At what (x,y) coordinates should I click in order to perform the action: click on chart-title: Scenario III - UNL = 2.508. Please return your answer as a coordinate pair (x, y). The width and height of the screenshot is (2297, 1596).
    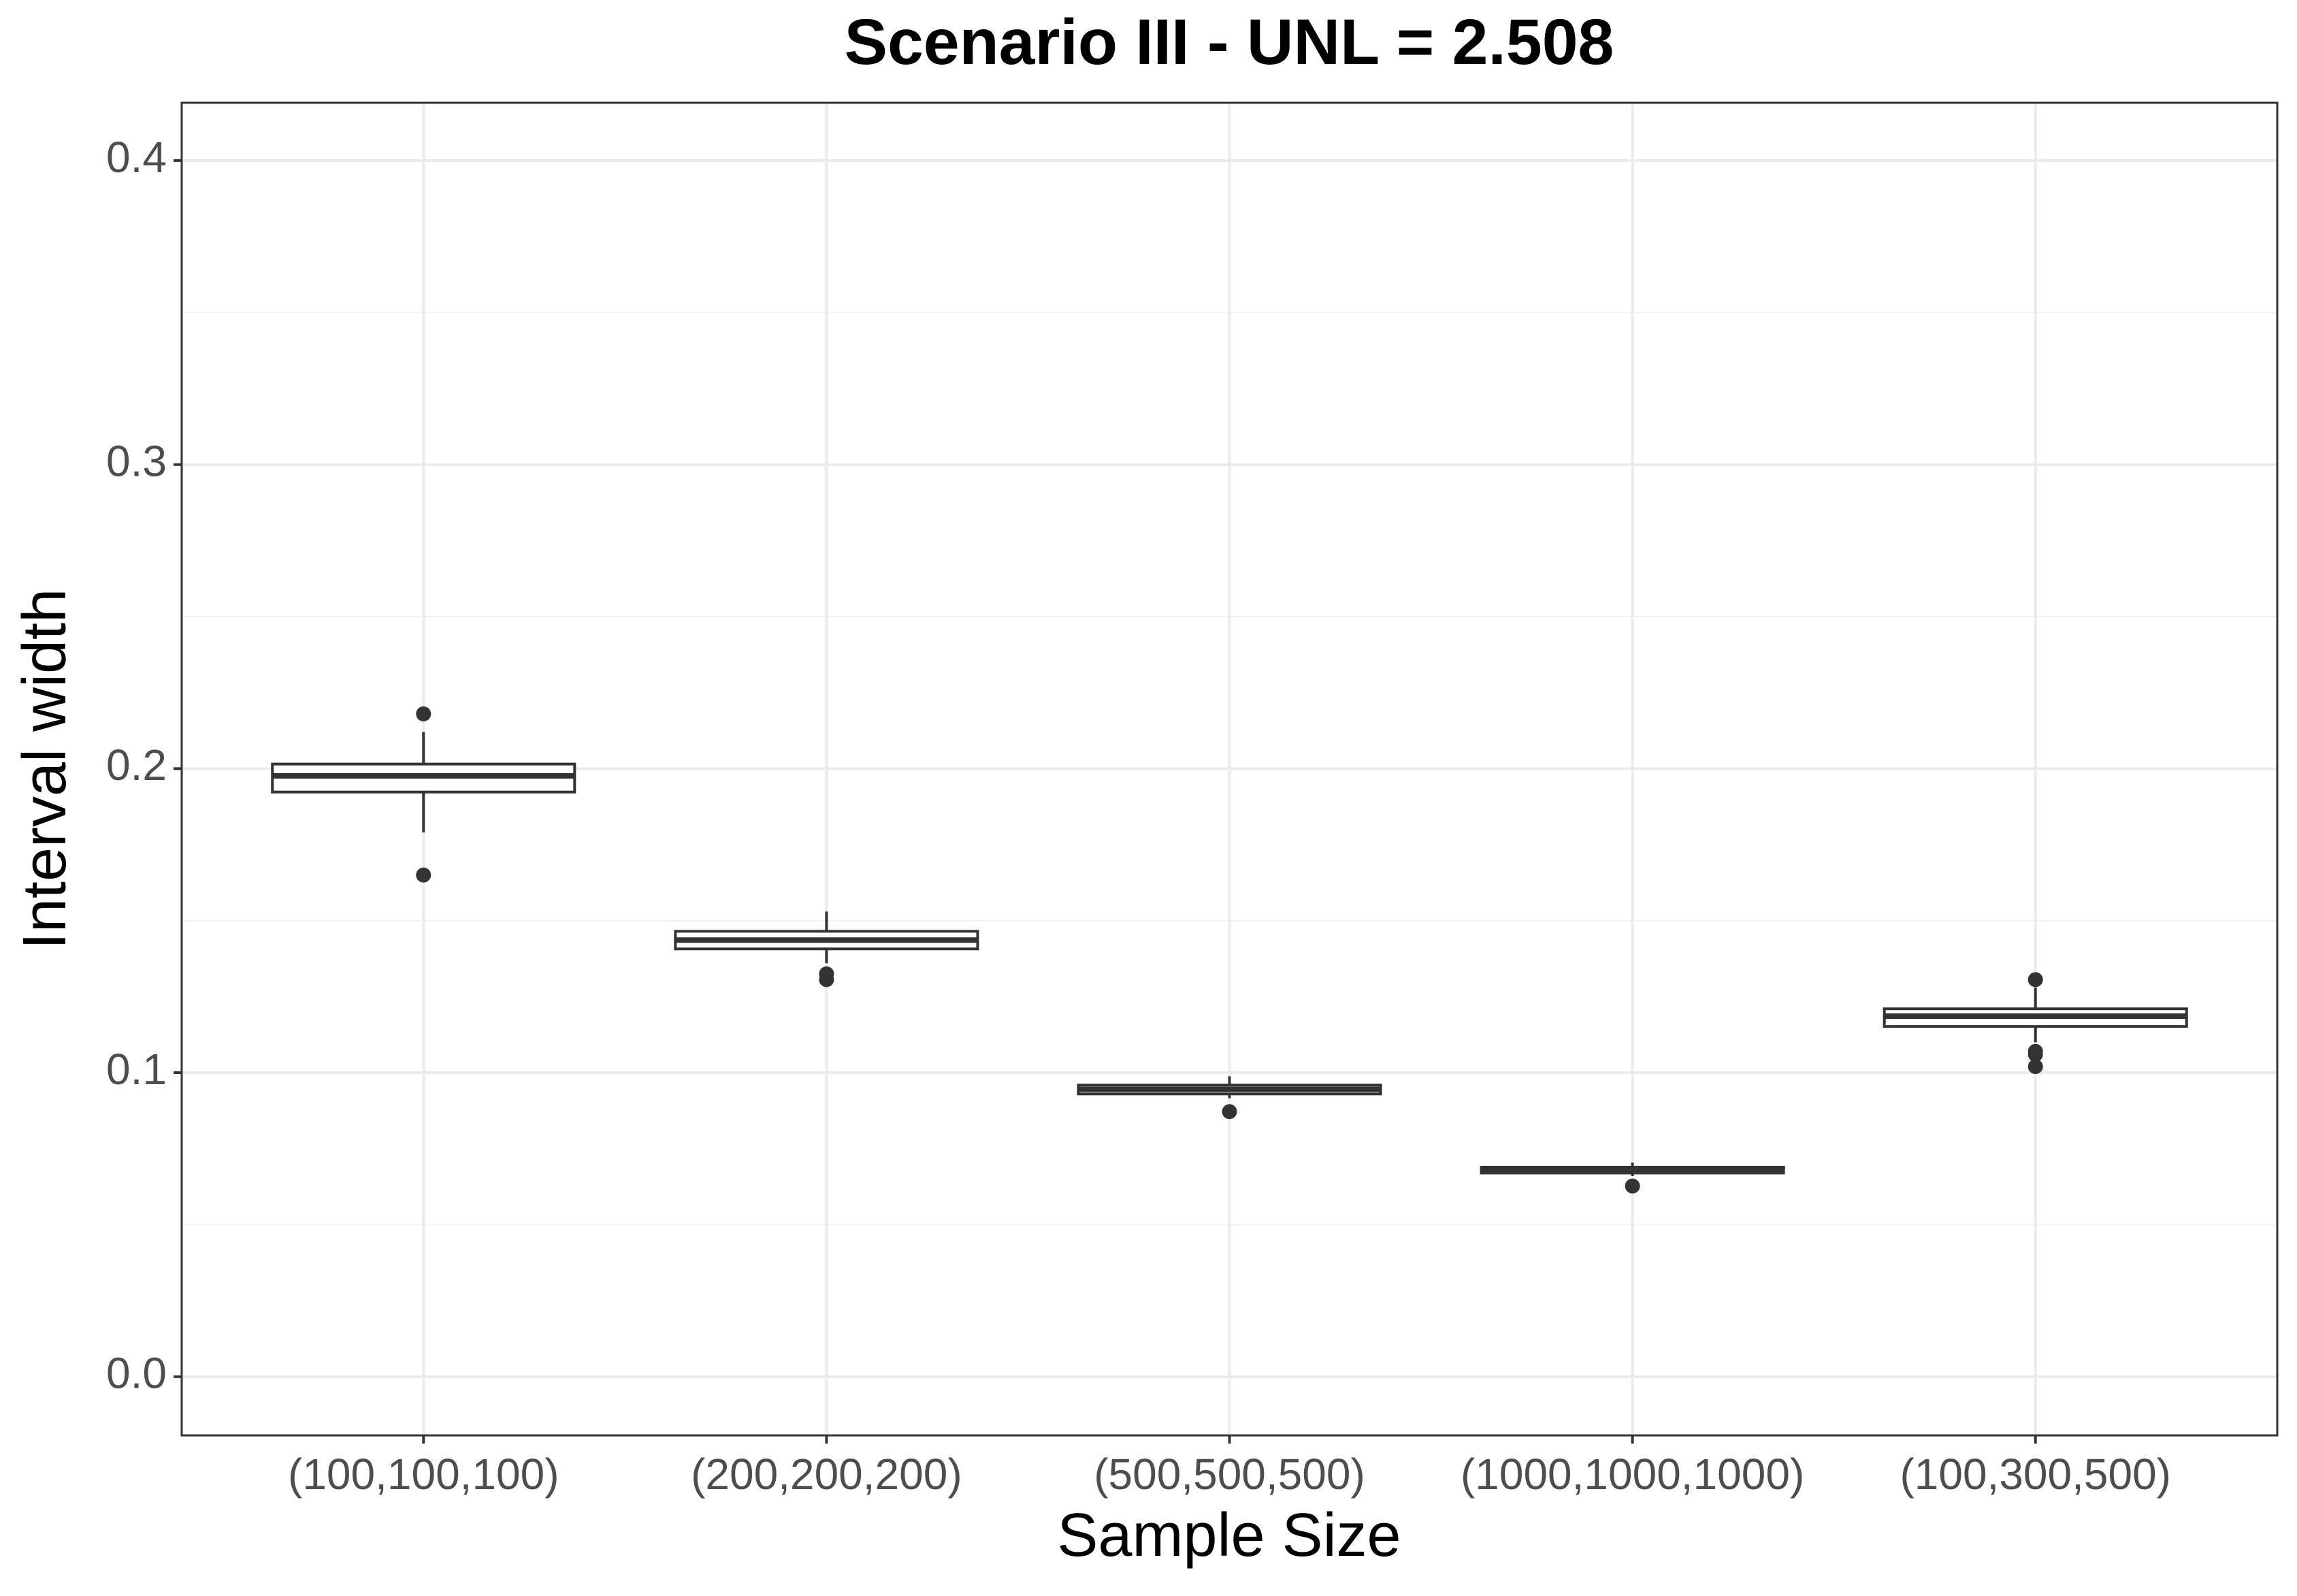
    Looking at the image, I should click on (1229, 42).